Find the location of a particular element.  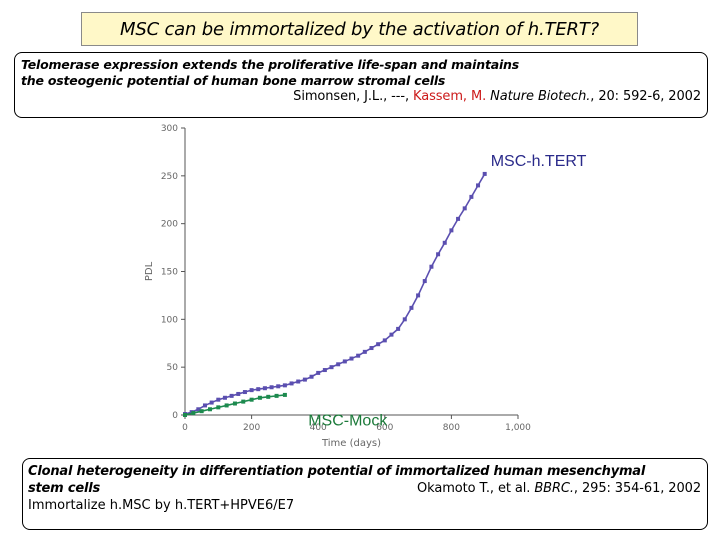

y-tick-label: 0 is located at coordinates (175, 416).